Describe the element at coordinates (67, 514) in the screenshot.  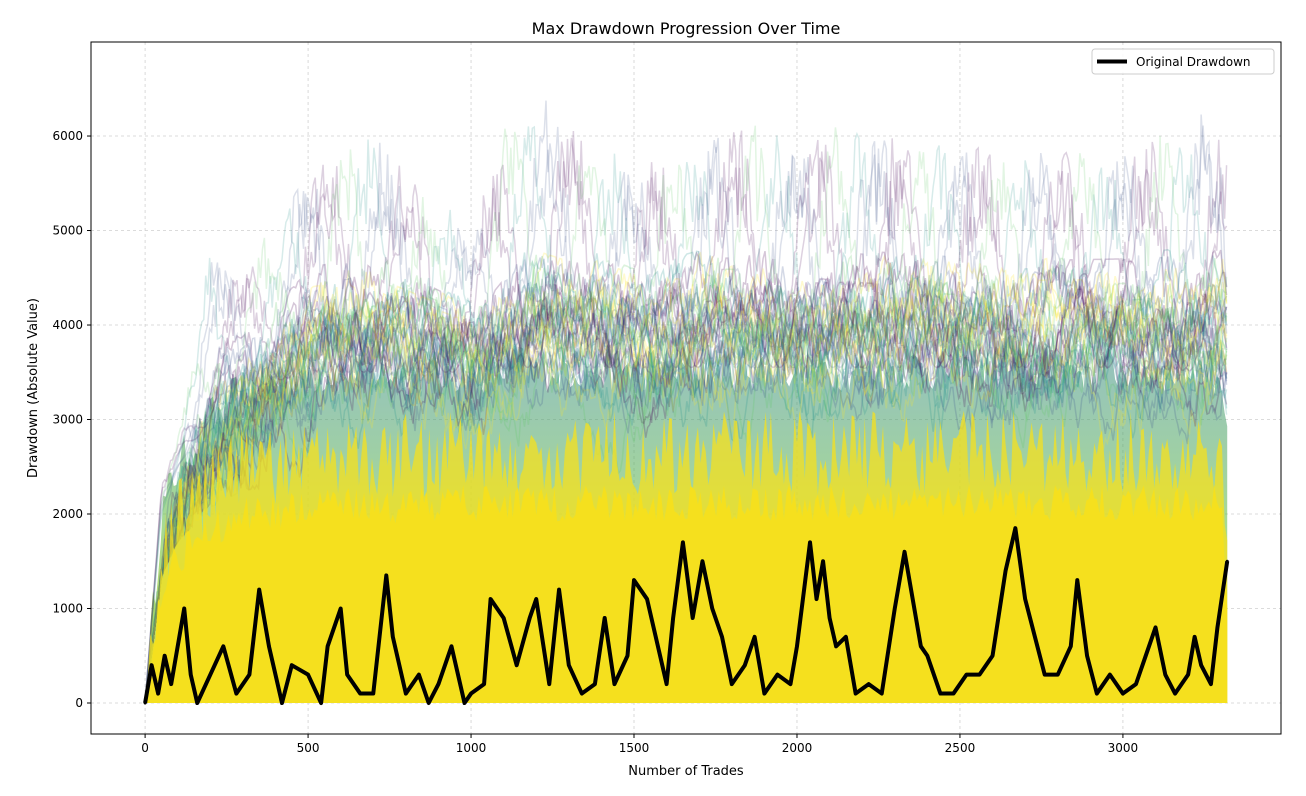
I see `y-tick-label: 2000` at that location.